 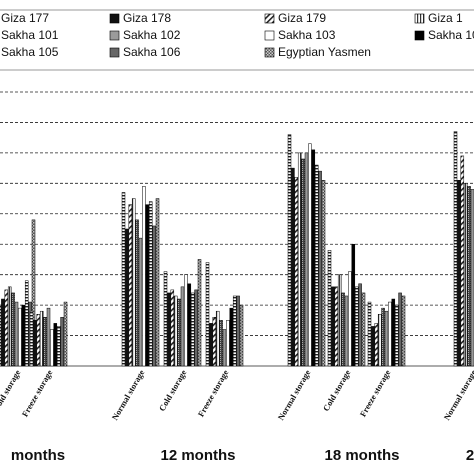 What do you see at coordinates (361, 455) in the screenshot?
I see `group-label: 18 months` at bounding box center [361, 455].